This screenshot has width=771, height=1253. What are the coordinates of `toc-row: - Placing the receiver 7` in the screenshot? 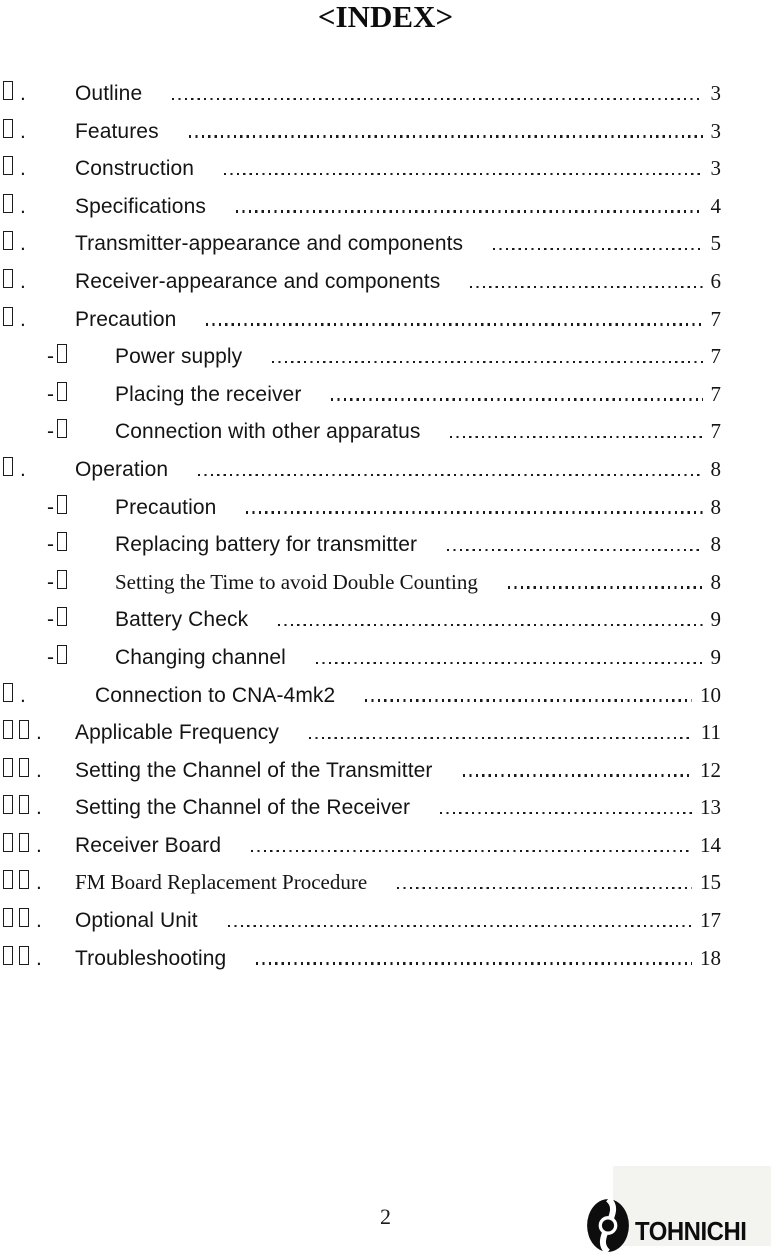 It's located at (362, 398).